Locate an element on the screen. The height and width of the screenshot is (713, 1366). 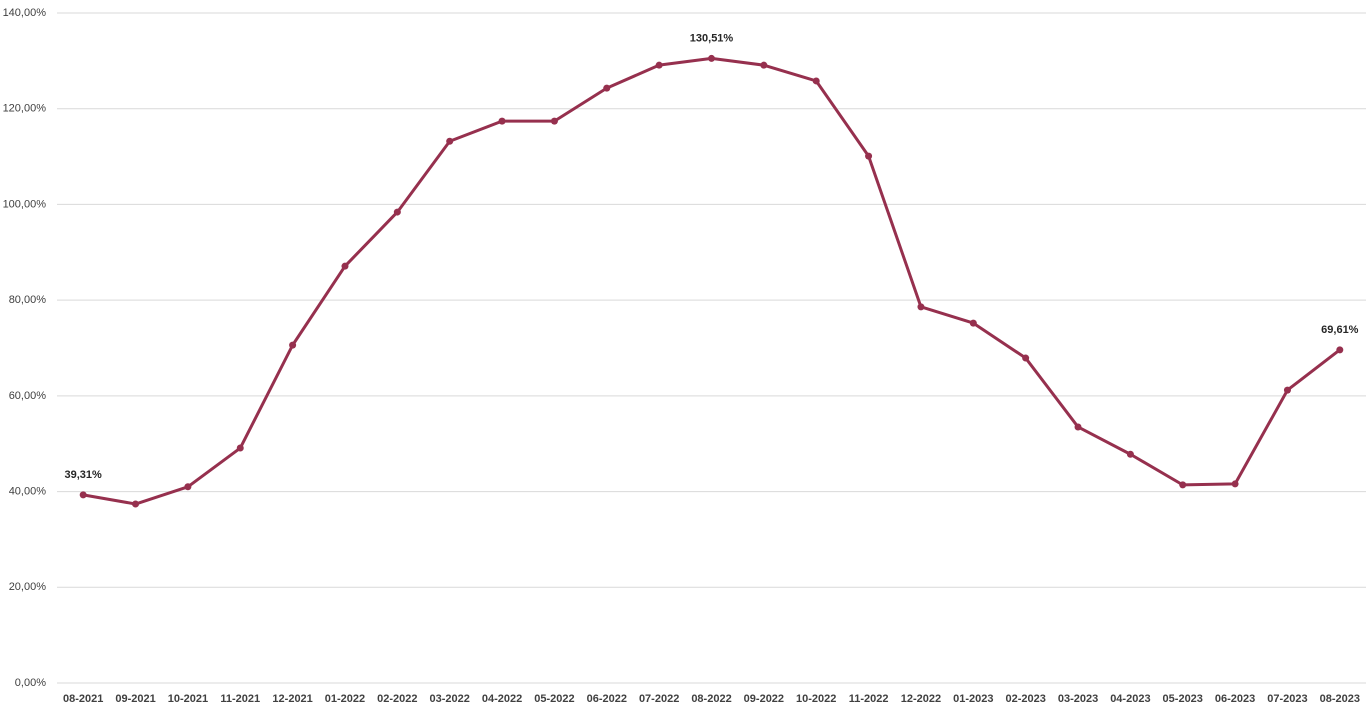
y-tick-label: 120,00% is located at coordinates (25, 109).